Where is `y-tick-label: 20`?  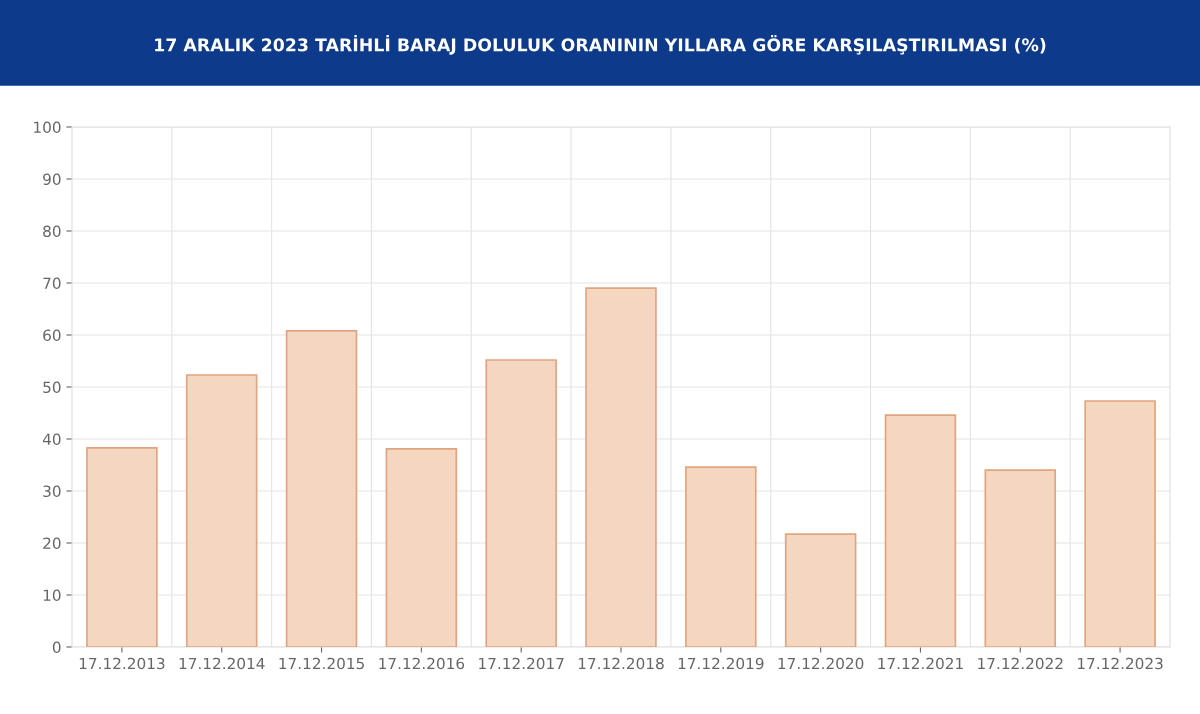 y-tick-label: 20 is located at coordinates (52, 543).